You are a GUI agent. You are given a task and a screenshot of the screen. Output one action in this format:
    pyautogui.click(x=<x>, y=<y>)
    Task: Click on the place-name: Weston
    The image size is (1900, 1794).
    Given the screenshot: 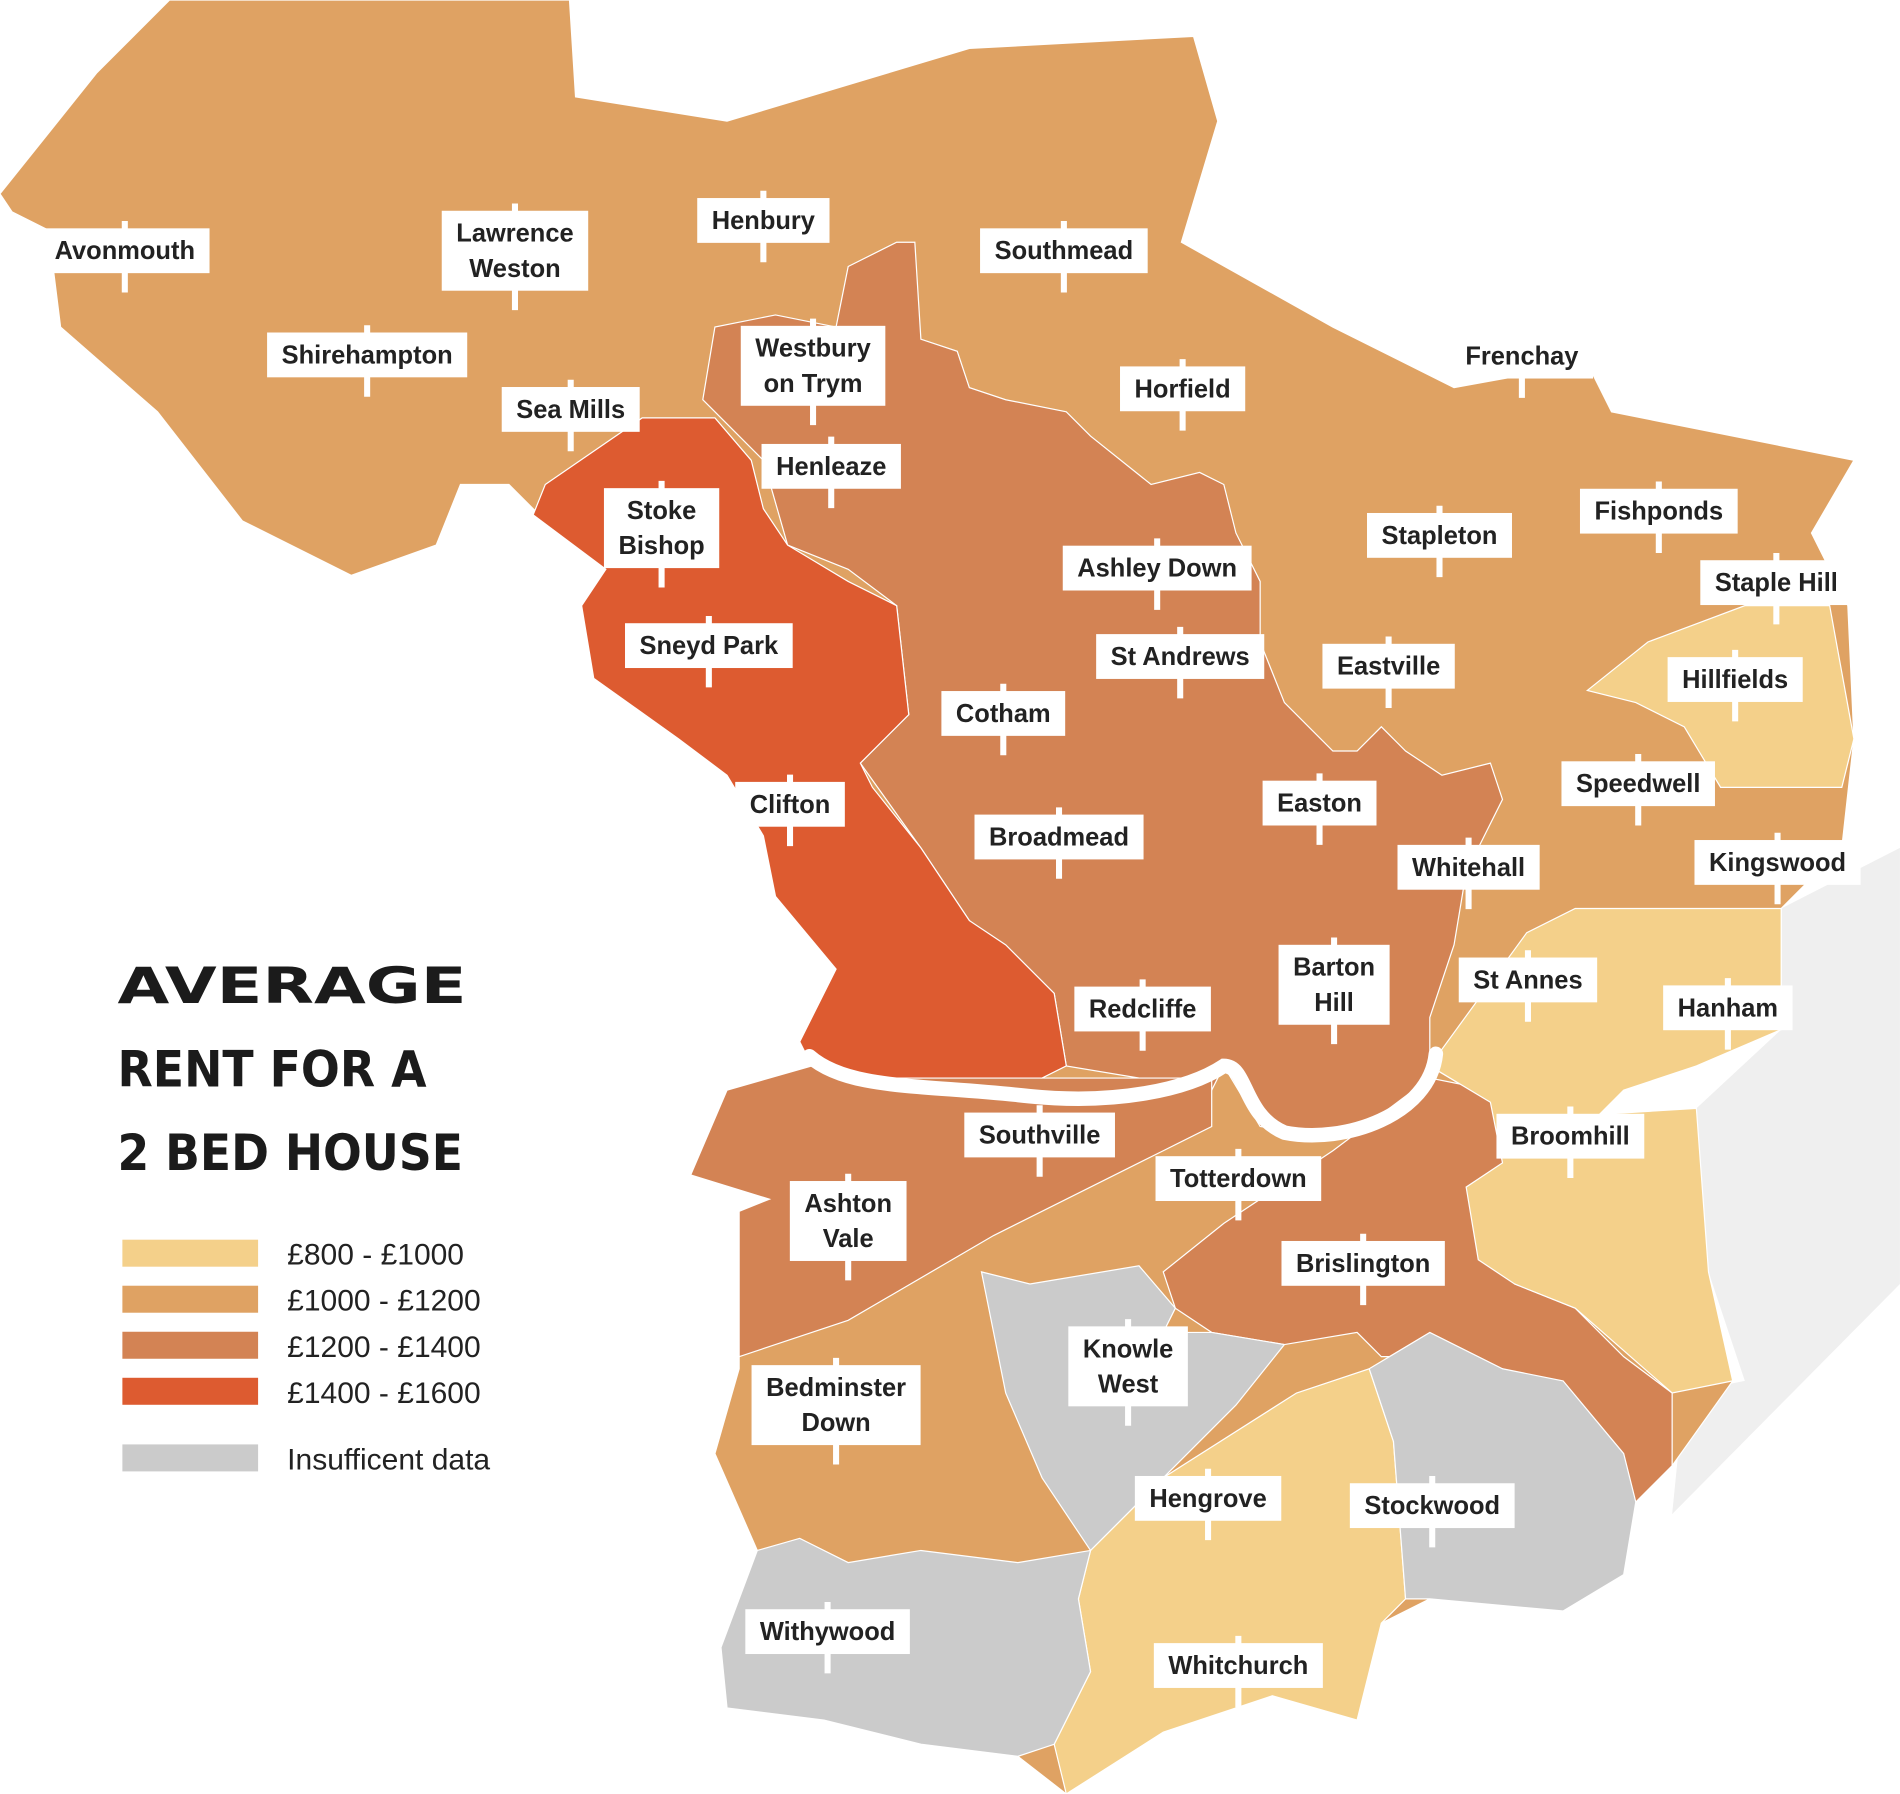 What is the action you would take?
    pyautogui.click(x=514, y=269)
    